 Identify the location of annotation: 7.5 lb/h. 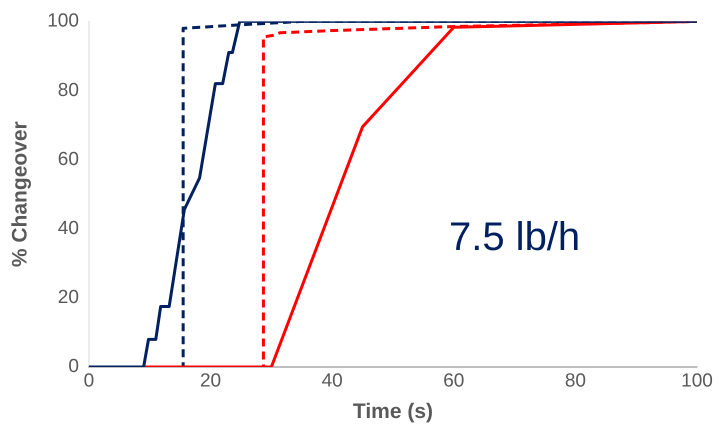
(514, 237).